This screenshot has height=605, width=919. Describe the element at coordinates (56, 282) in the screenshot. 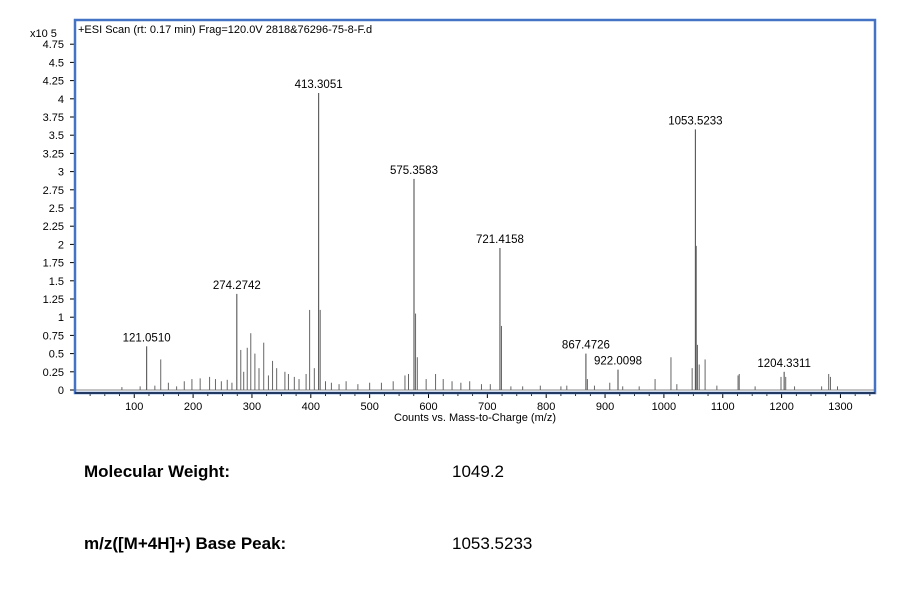

I see `y-tick-label: 1.5` at that location.